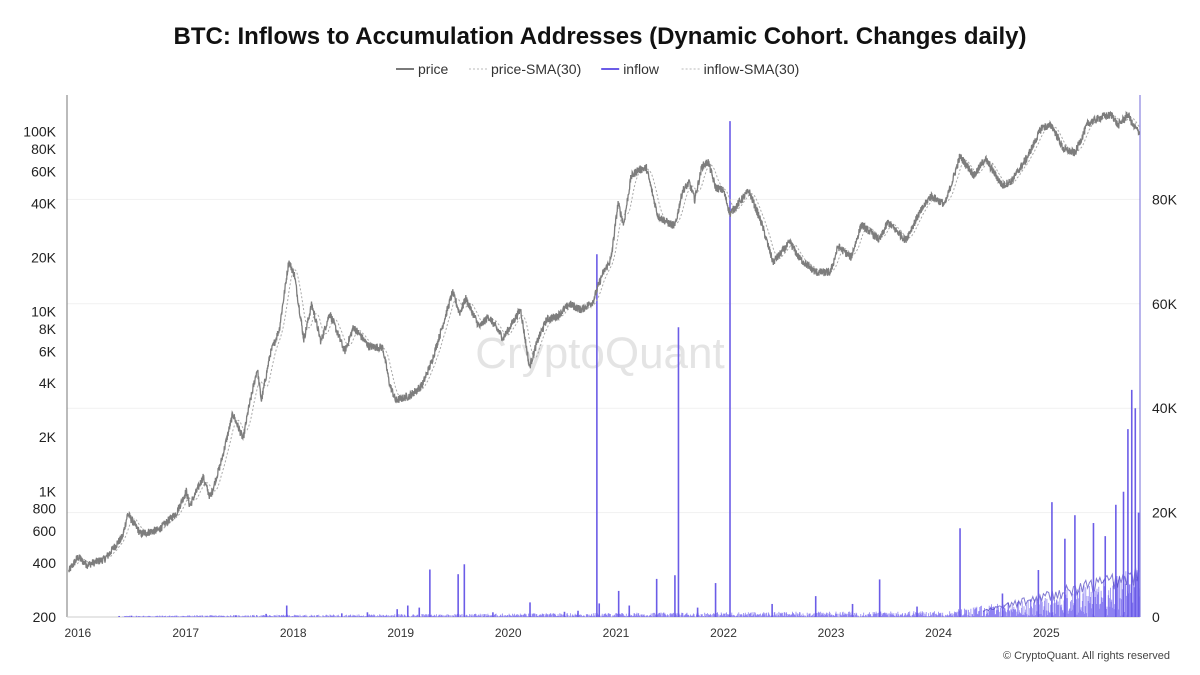 This screenshot has width=1200, height=675. What do you see at coordinates (44, 257) in the screenshot?
I see `left-tick-label: 20K` at bounding box center [44, 257].